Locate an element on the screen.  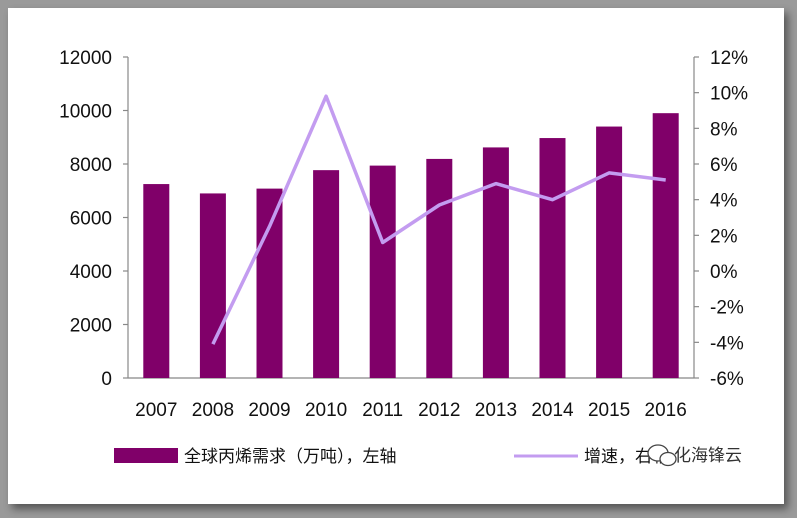
x-tick-label: 2013 is located at coordinates (496, 410).